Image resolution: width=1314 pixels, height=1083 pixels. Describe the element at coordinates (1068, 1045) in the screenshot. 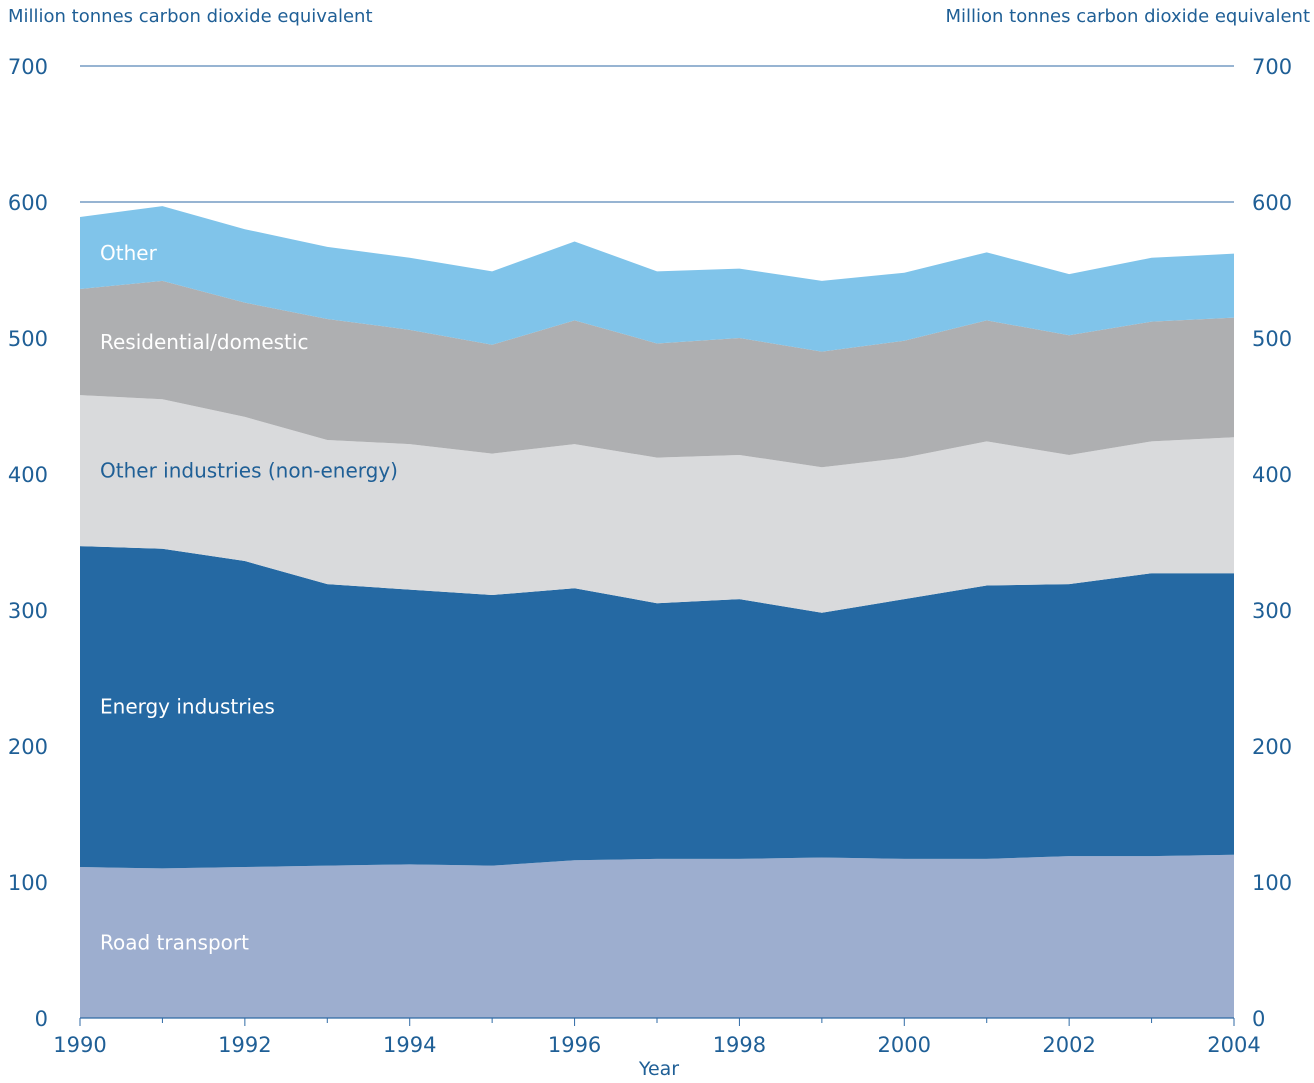

I see `x-tick-label: 2002` at that location.